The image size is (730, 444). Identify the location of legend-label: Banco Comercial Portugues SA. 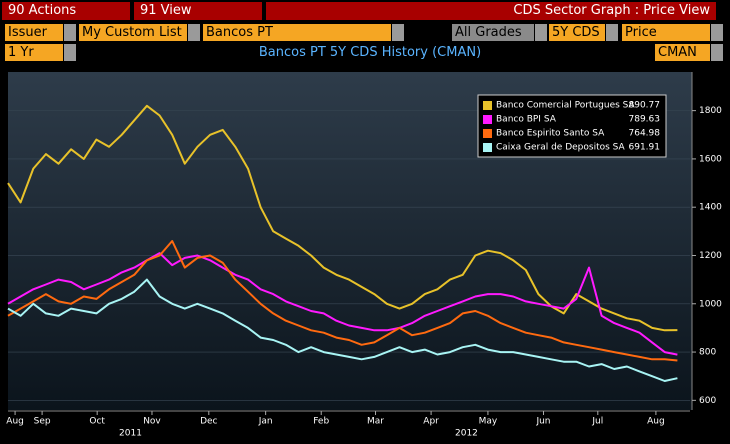
(566, 106).